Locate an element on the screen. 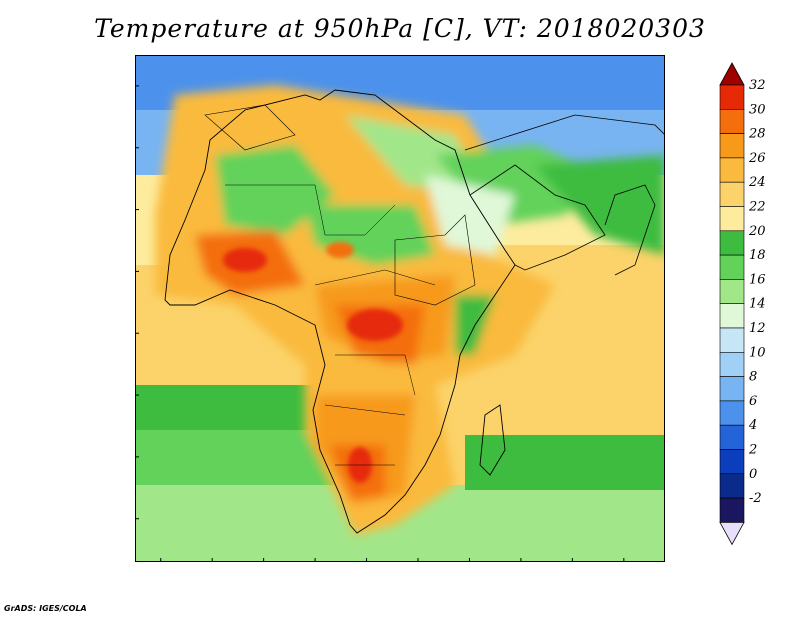 The width and height of the screenshot is (800, 618). colorbar-label: 32 is located at coordinates (757, 85).